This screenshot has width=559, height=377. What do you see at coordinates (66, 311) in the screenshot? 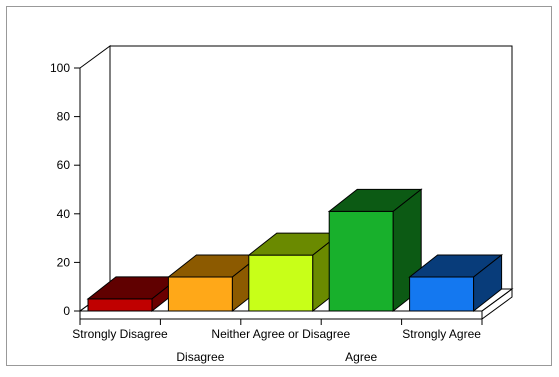
I see `y-tick-label: 0` at bounding box center [66, 311].